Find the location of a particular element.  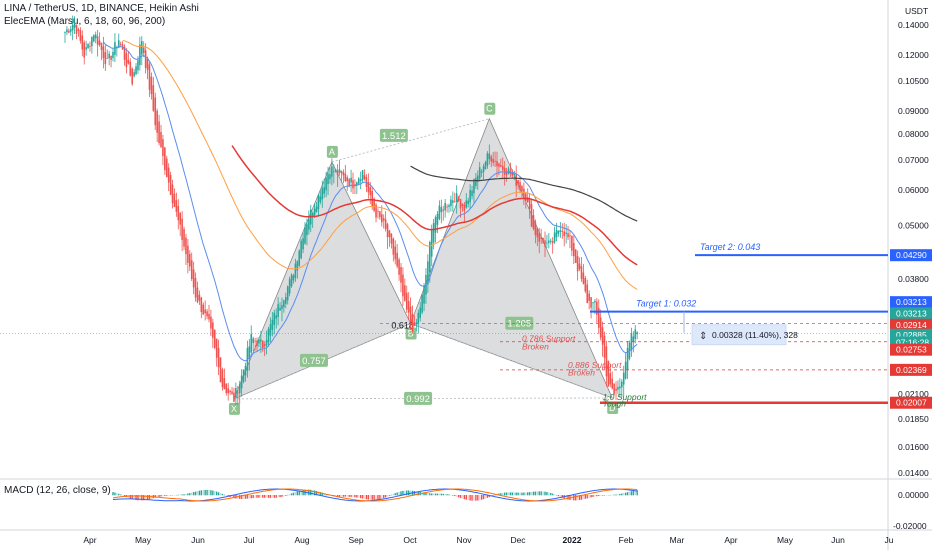

price-tag-label: 0.02007 is located at coordinates (911, 403).